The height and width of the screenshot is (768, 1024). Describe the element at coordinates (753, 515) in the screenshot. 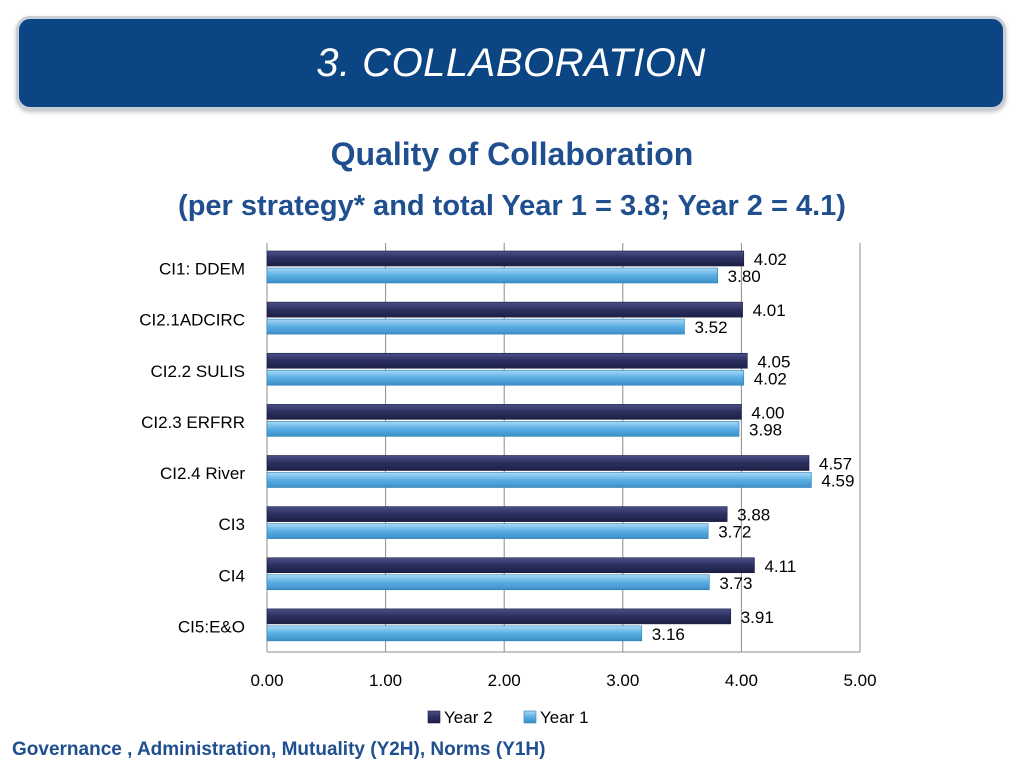

I see `data-label: 3.88` at that location.